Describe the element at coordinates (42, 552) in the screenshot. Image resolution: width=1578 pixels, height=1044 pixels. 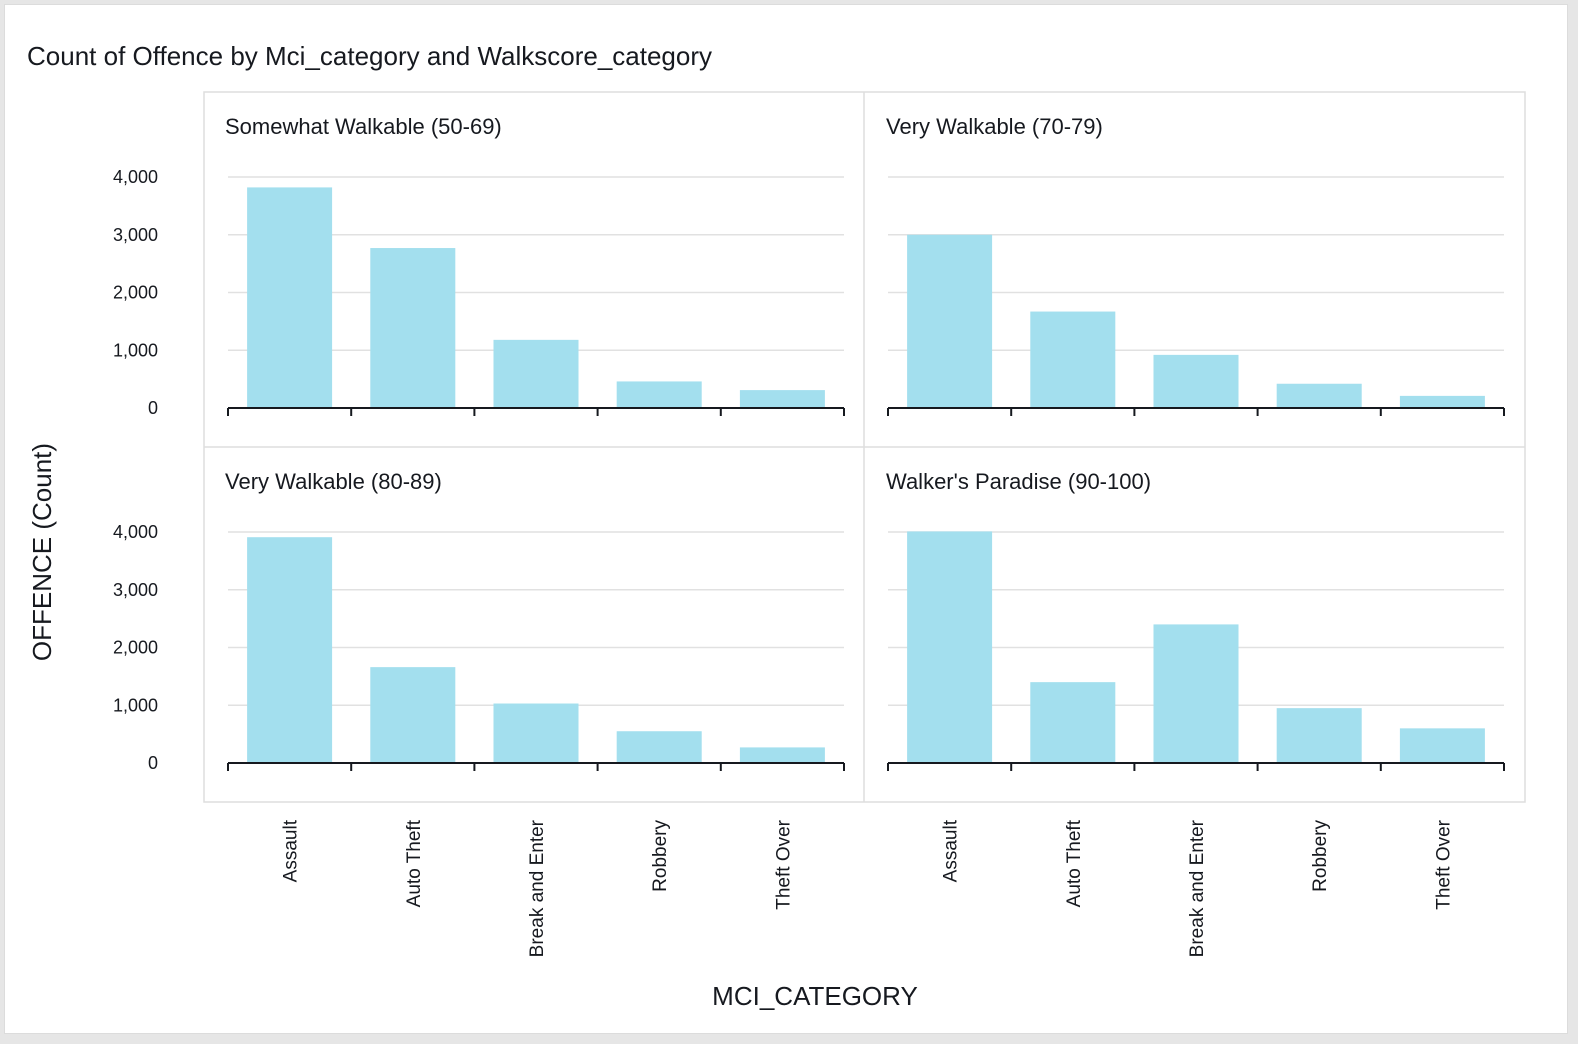
I see `y-axis-title: OFFENCE (Count)` at that location.